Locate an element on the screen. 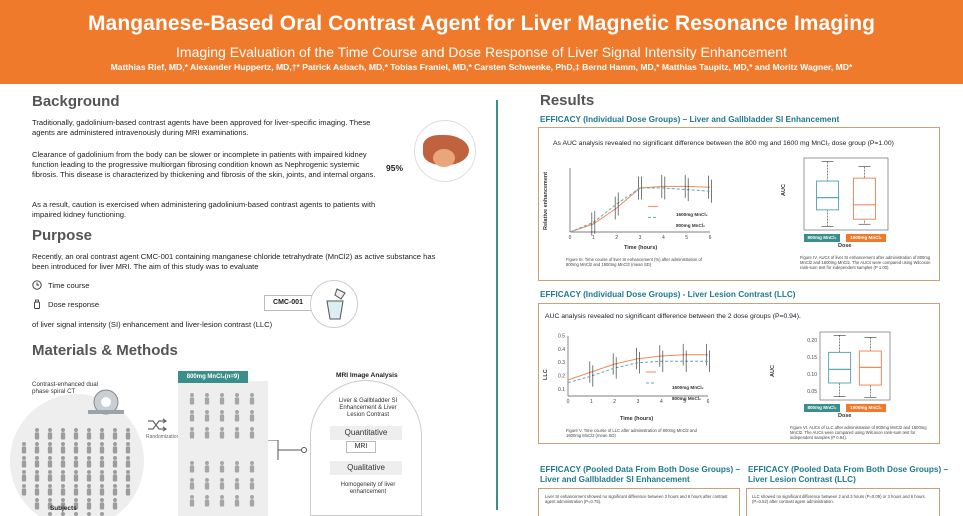 Image resolution: width=963 pixels, height=516 pixels. y-tick-3: 0.4 is located at coordinates (561, 350).